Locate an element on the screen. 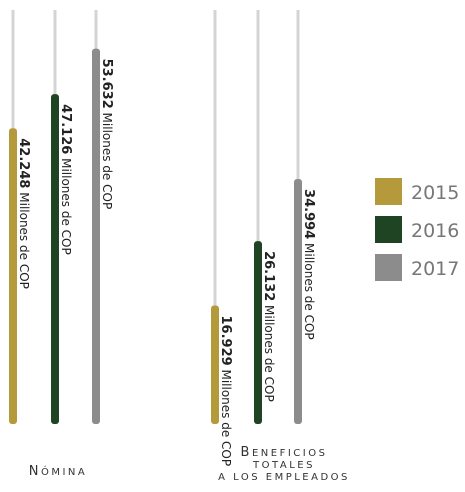  category-label: NÓMINA is located at coordinates (58, 471).